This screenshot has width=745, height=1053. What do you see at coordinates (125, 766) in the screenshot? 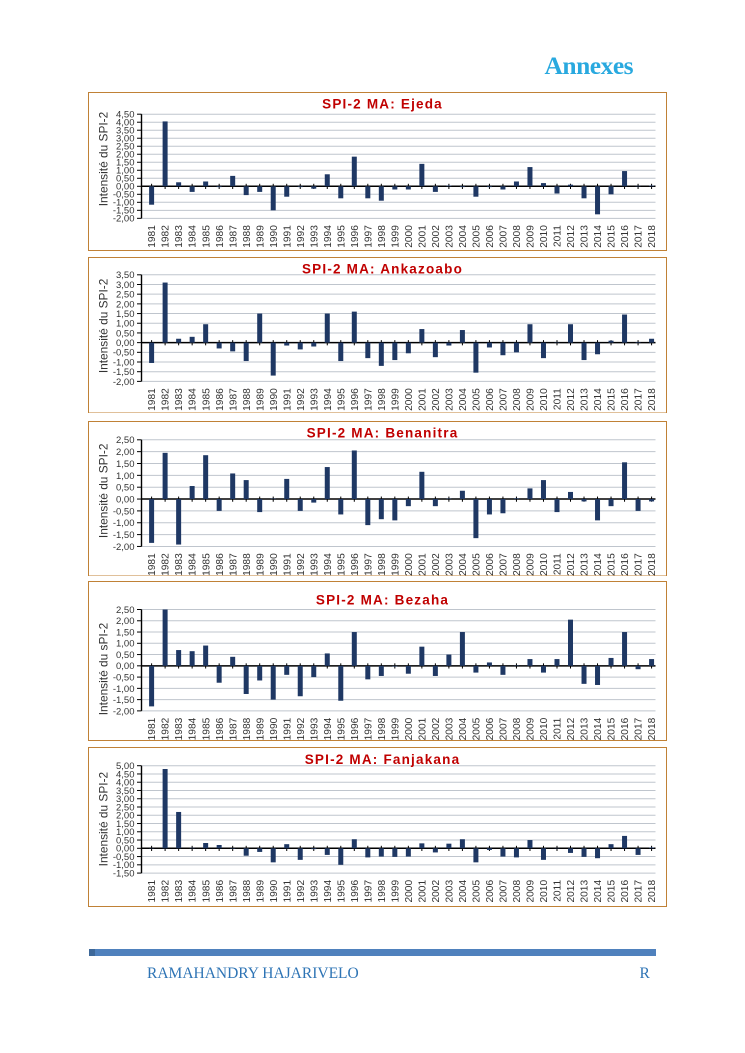
I see `svg-text: 5,00` at bounding box center [125, 766].